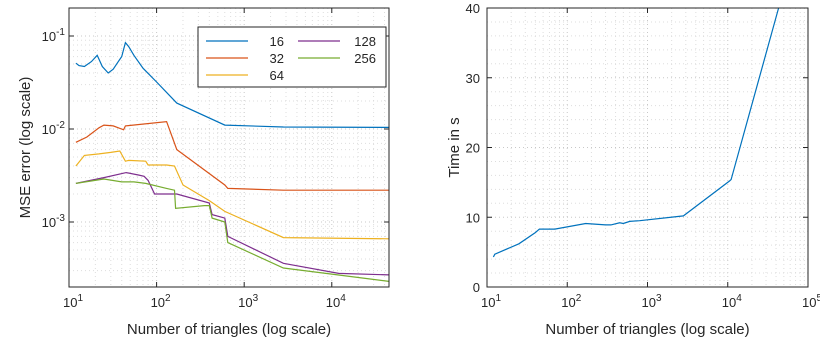 This screenshot has width=820, height=345. I want to click on legend-label-128: 128, so click(365, 41).